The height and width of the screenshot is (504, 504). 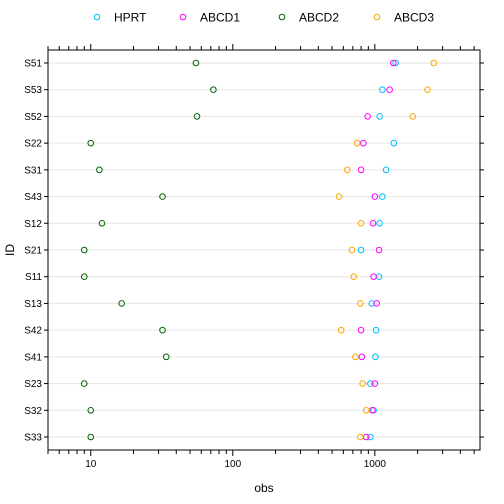 What do you see at coordinates (33, 331) in the screenshot?
I see `y-tick-label: S42` at bounding box center [33, 331].